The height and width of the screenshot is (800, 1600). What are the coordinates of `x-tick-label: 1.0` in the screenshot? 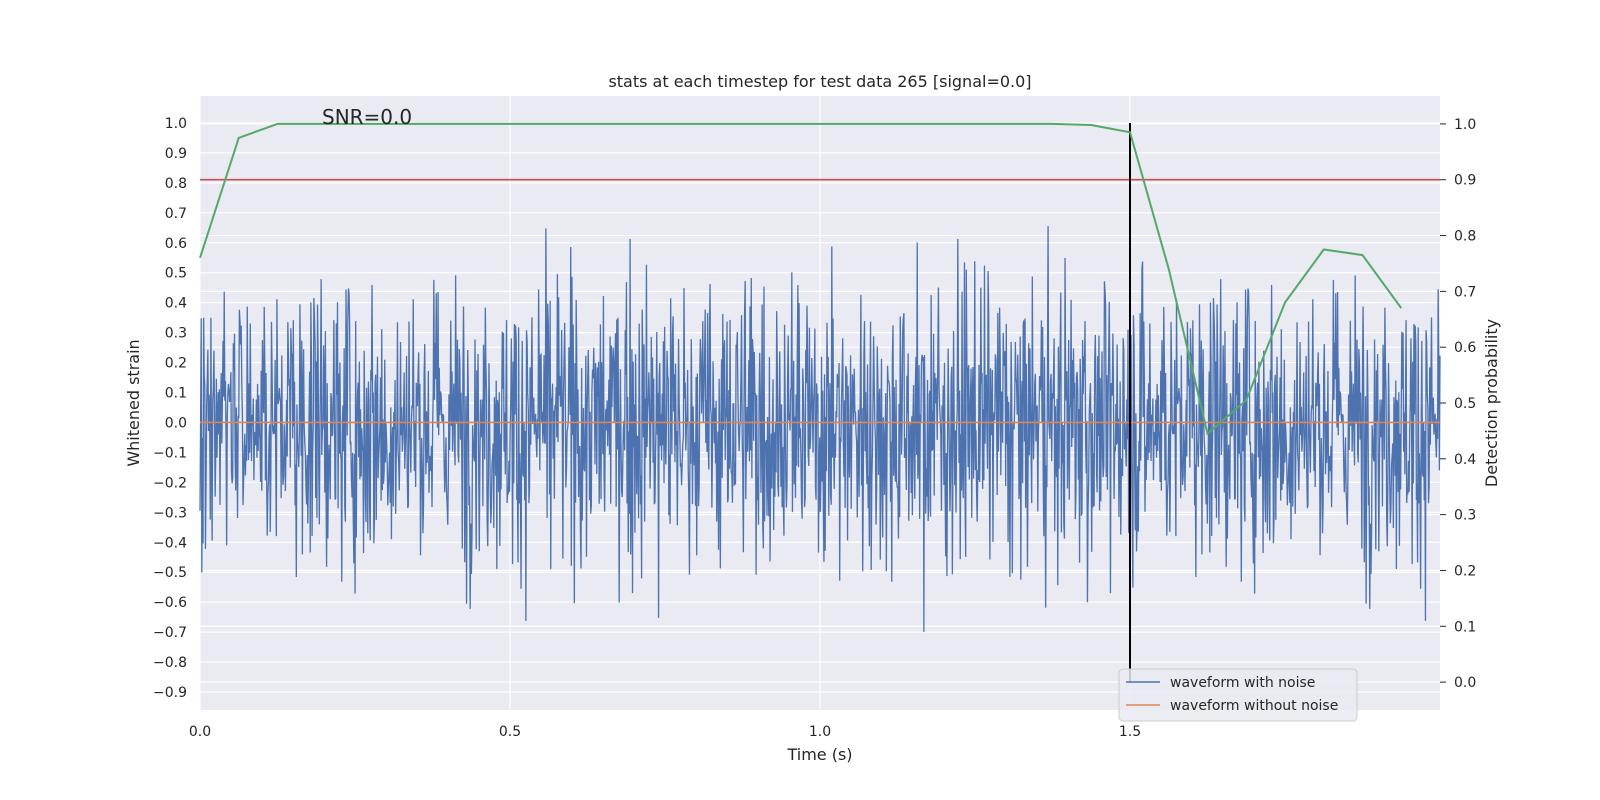 It's located at (820, 732).